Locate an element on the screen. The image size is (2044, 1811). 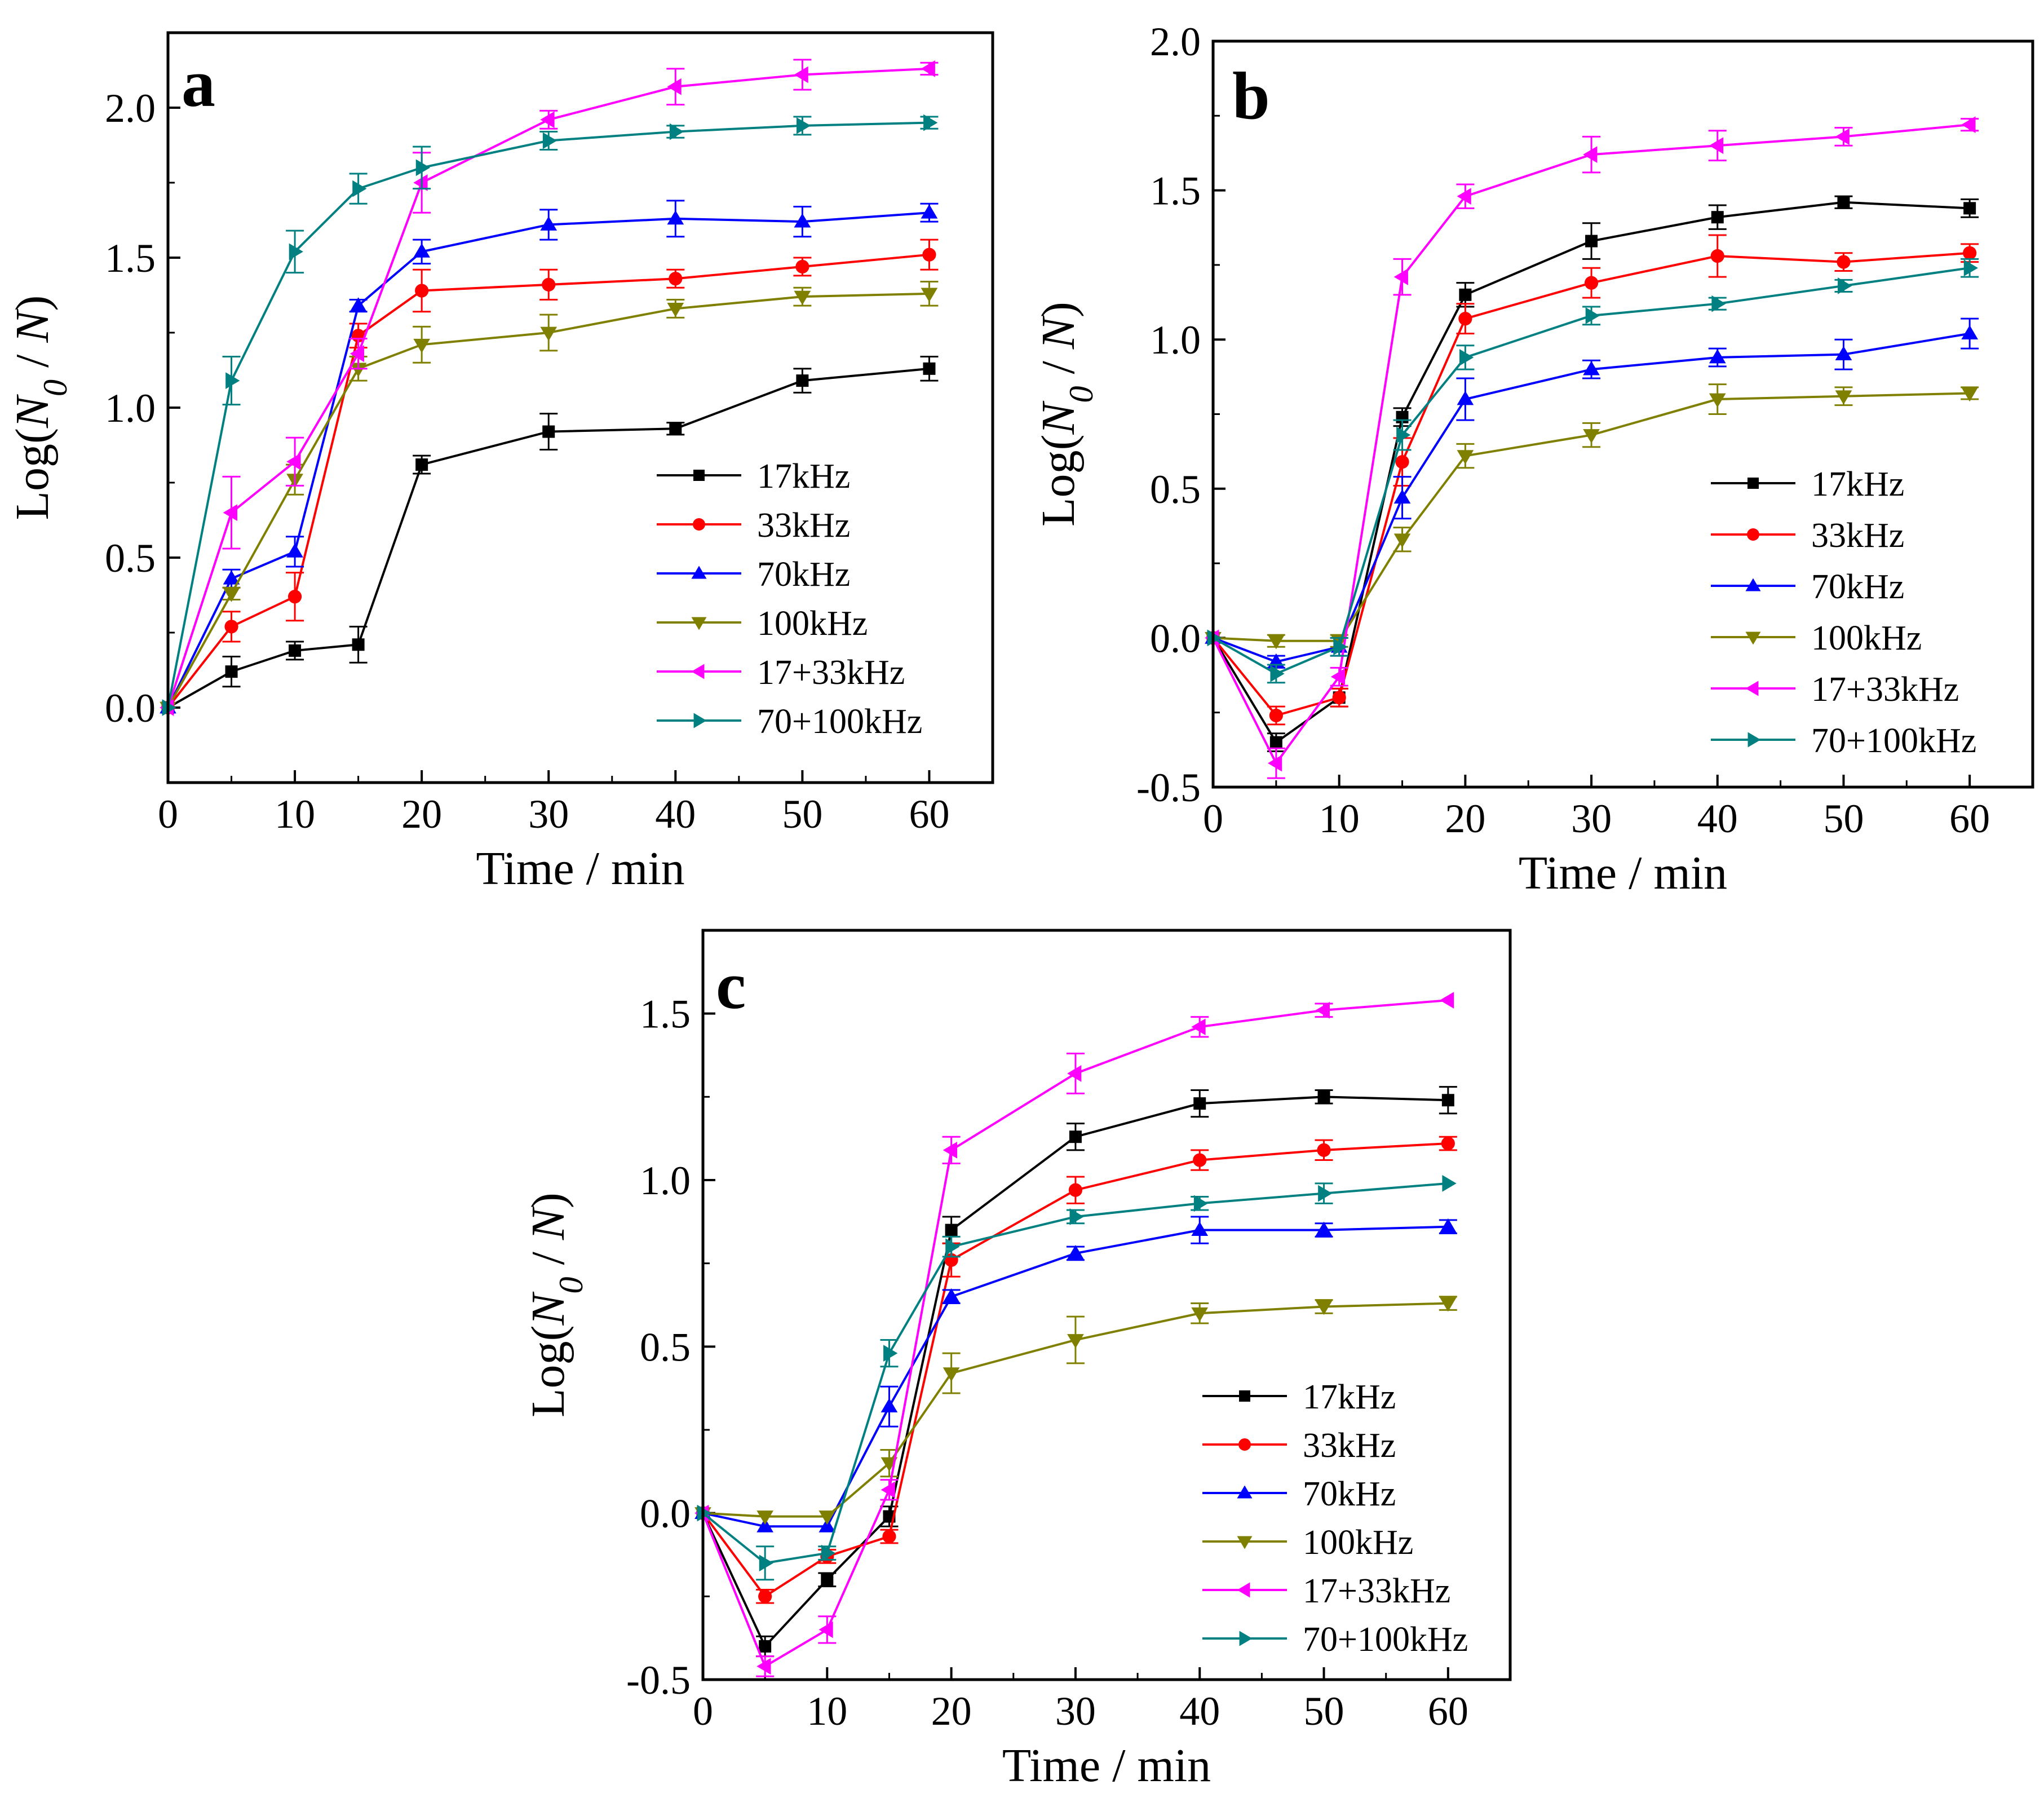
panel-a-y-tick-labels: 0.0 0.5 1.0 1.5 2.0 is located at coordinates (130, 408).